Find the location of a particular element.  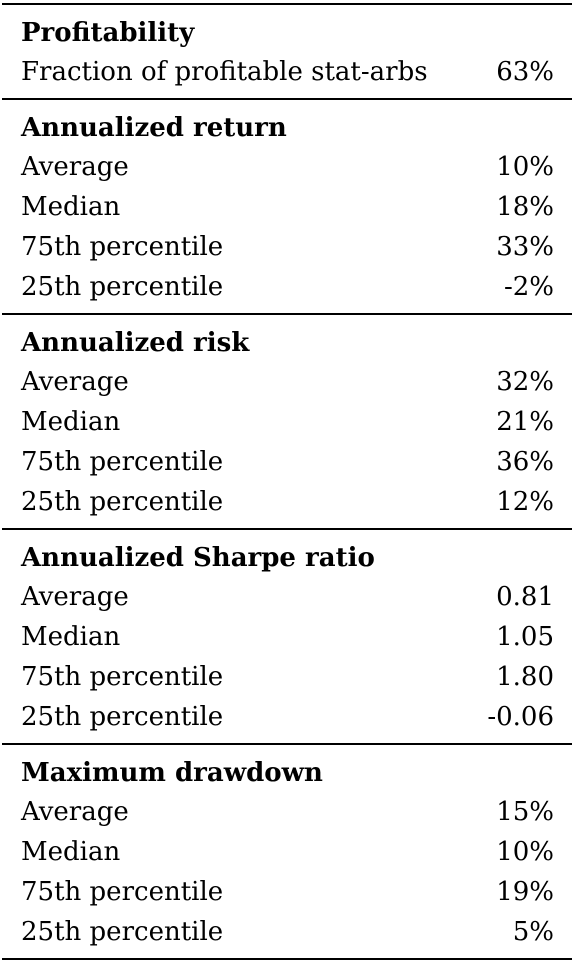

table-row: Median 21% is located at coordinates (287, 422).